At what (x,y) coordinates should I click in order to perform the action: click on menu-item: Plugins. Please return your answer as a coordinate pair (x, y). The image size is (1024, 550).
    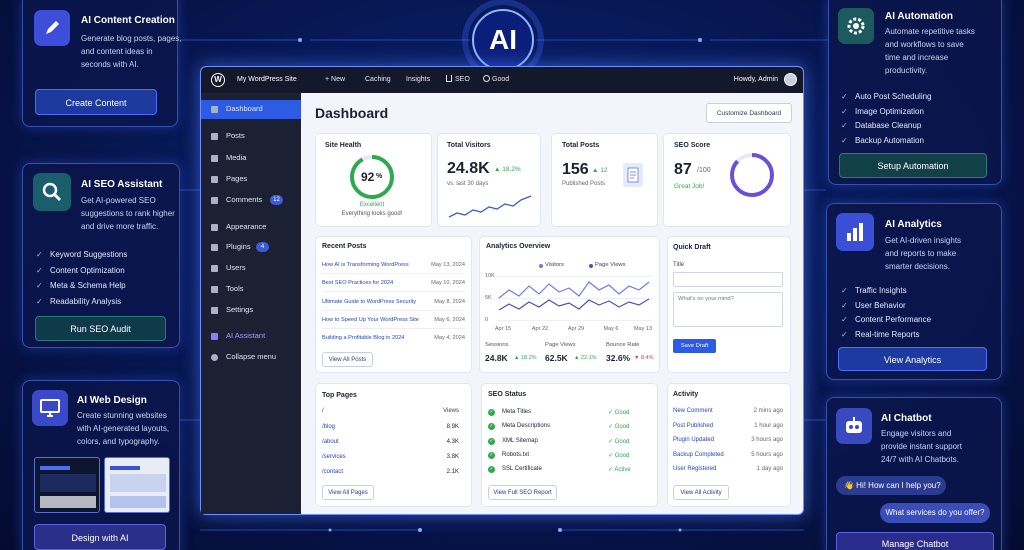
    Looking at the image, I should click on (238, 246).